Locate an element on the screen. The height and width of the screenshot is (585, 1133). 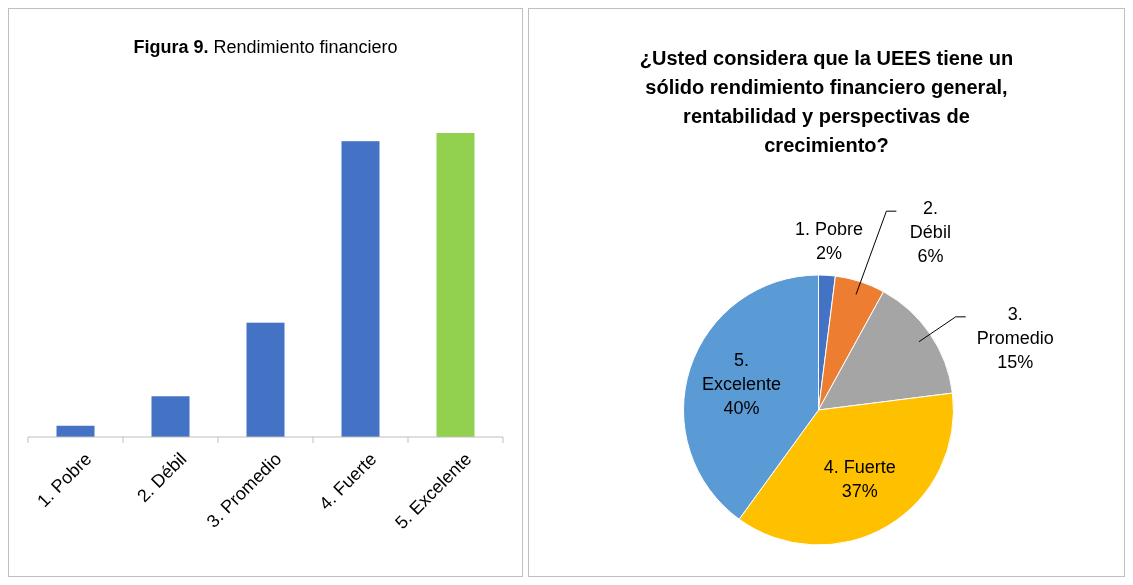
data-label: 2% is located at coordinates (829, 252).